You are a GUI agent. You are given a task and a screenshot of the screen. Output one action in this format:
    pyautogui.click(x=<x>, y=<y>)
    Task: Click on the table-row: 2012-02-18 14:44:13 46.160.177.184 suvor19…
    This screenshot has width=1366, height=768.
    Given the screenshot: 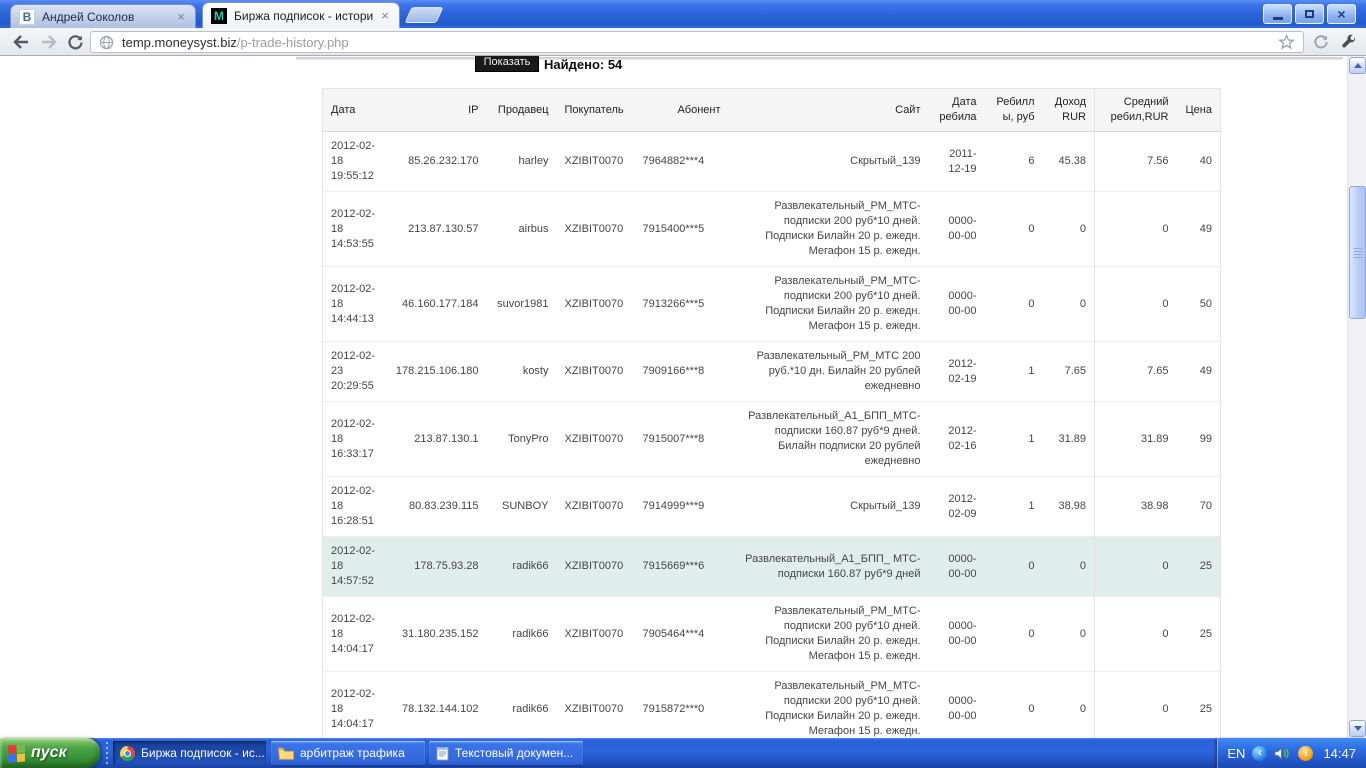 What is the action you would take?
    pyautogui.click(x=771, y=304)
    